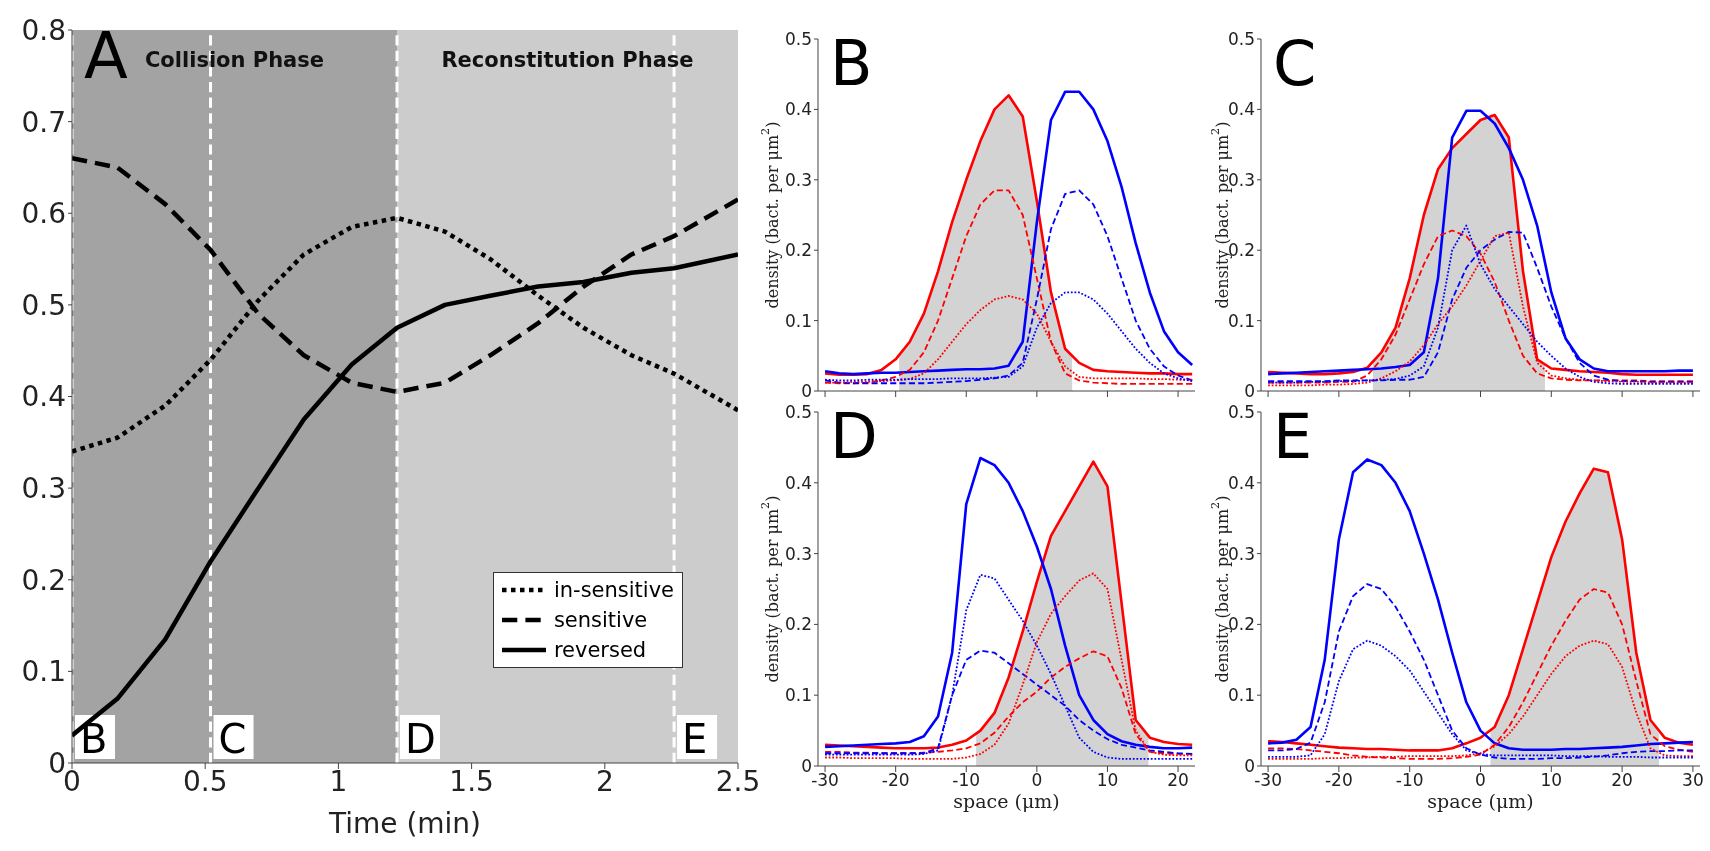 The width and height of the screenshot is (1710, 851). Describe the element at coordinates (232, 739) in the screenshot. I see `ref-line-label: C` at that location.